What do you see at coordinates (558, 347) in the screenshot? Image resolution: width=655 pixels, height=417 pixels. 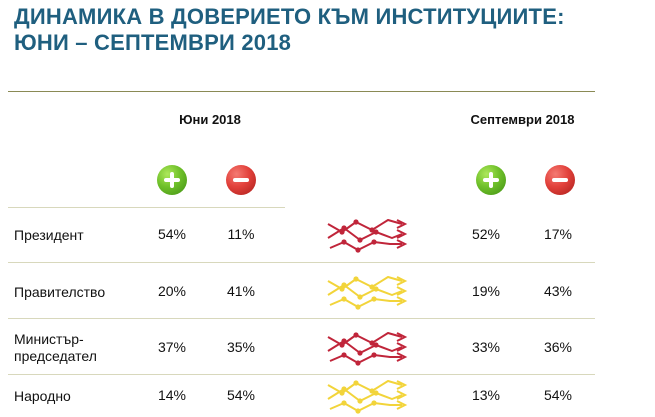 I see `value-sep-distrust: 36%` at bounding box center [558, 347].